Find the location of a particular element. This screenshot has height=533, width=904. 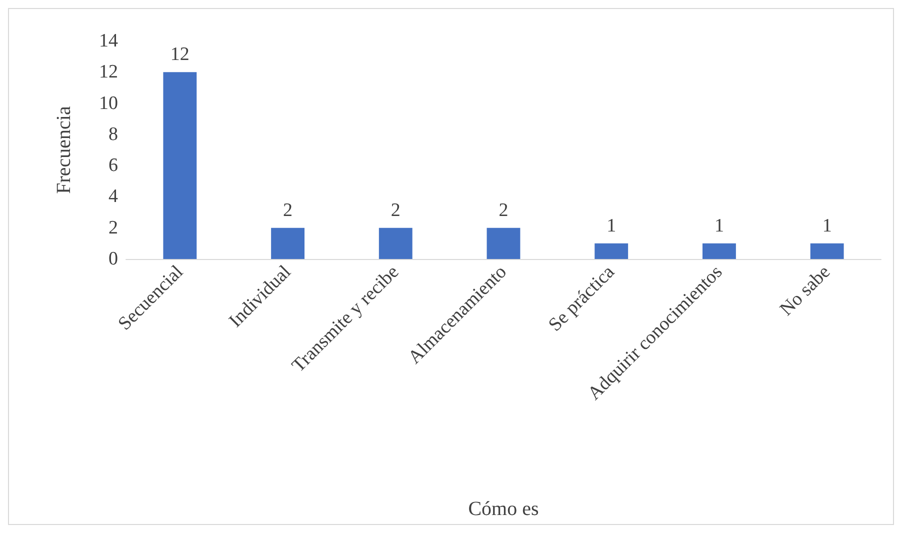

y-tick-label: 4 is located at coordinates (113, 197).